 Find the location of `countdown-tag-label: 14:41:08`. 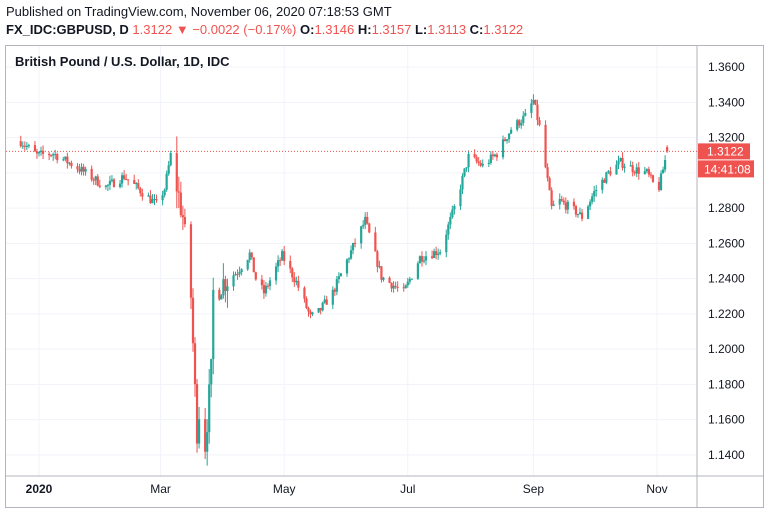

countdown-tag-label: 14:41:08 is located at coordinates (727, 169).